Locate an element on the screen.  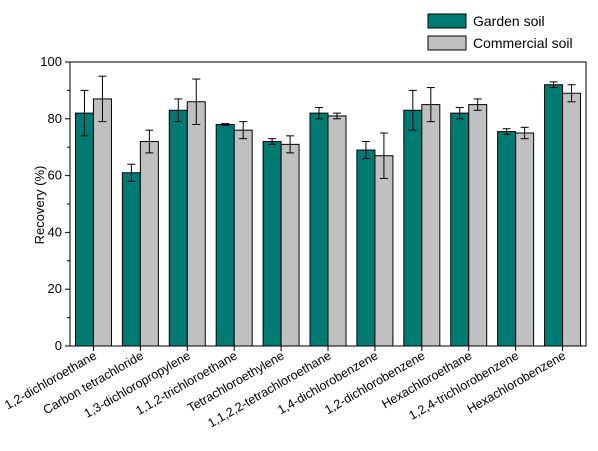
y-tick-label: 0 is located at coordinates (58, 345).